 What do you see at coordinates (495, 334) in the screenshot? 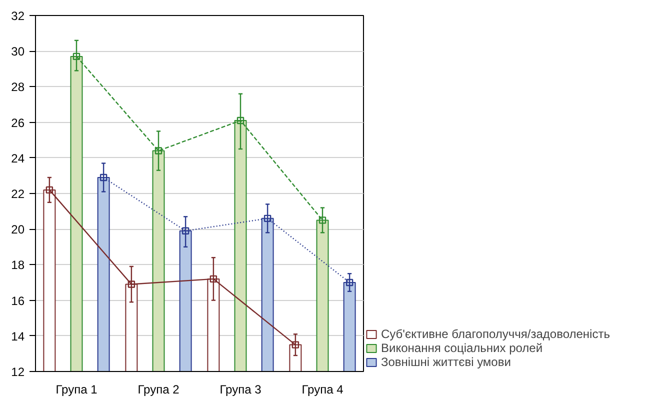
I see `legend-label: Суб'єктивне благополуччя/задоволеність` at bounding box center [495, 334].